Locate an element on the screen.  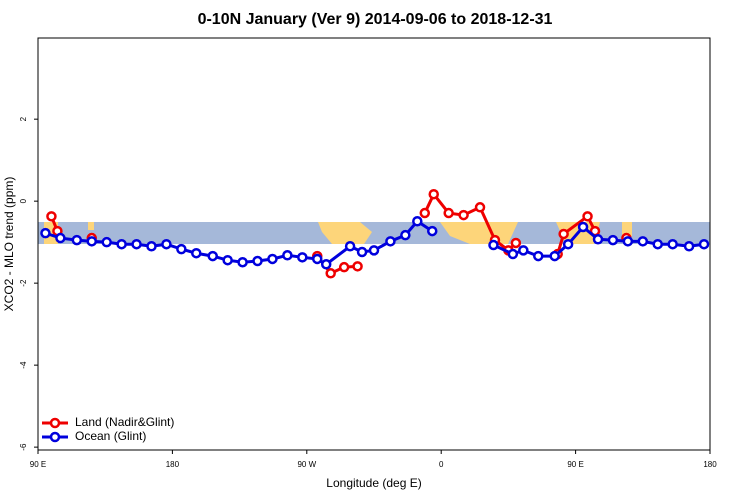
y-tick-label: 2 is located at coordinates (23, 118).